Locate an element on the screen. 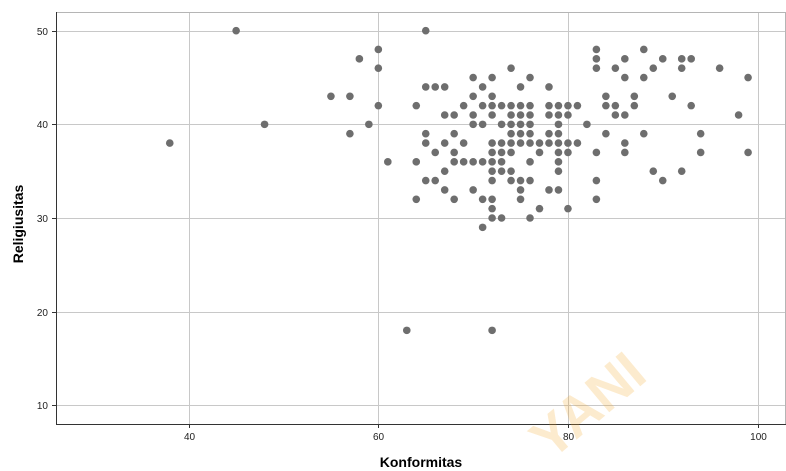  x-axis-title: Konformitas is located at coordinates (421, 462).